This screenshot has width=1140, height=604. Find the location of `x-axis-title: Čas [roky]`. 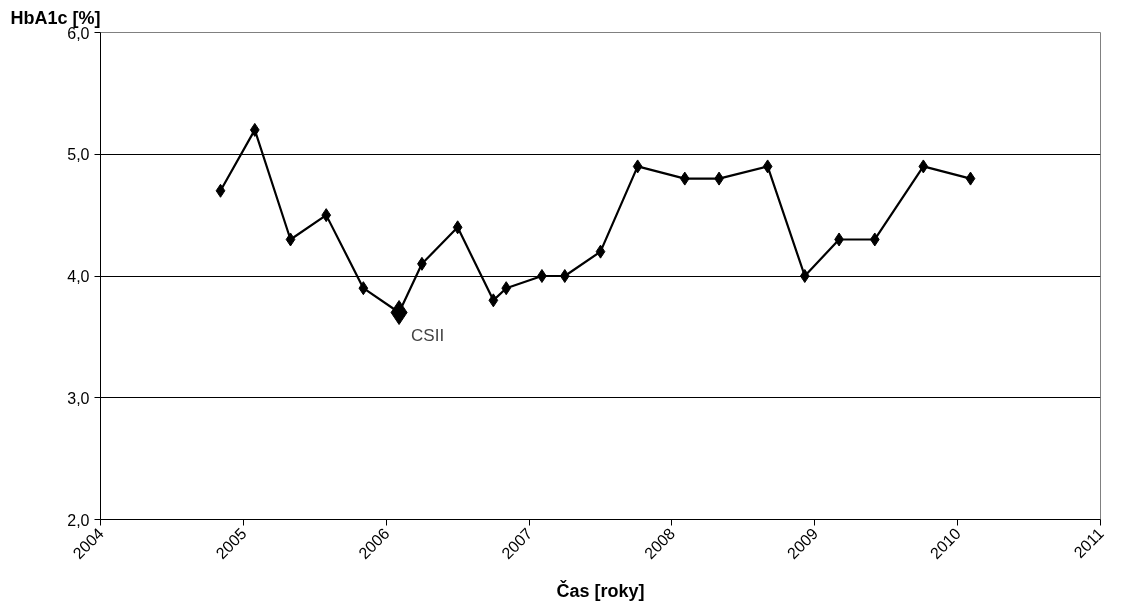

x-axis-title: Čas [roky] is located at coordinates (600, 591).